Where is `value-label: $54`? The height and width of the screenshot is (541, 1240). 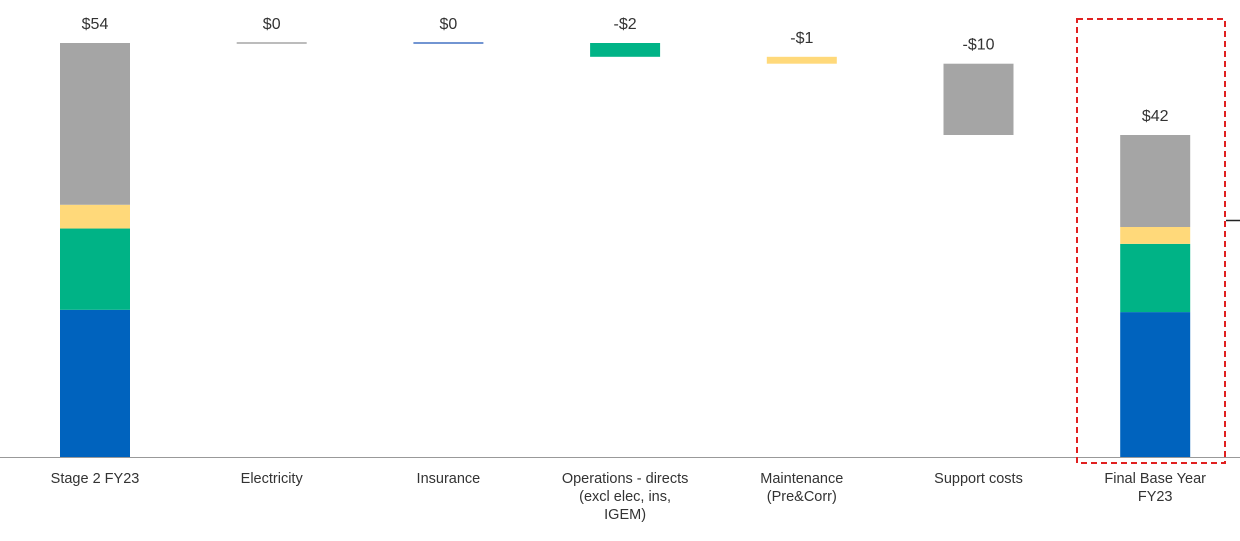 value-label: $54 is located at coordinates (95, 24).